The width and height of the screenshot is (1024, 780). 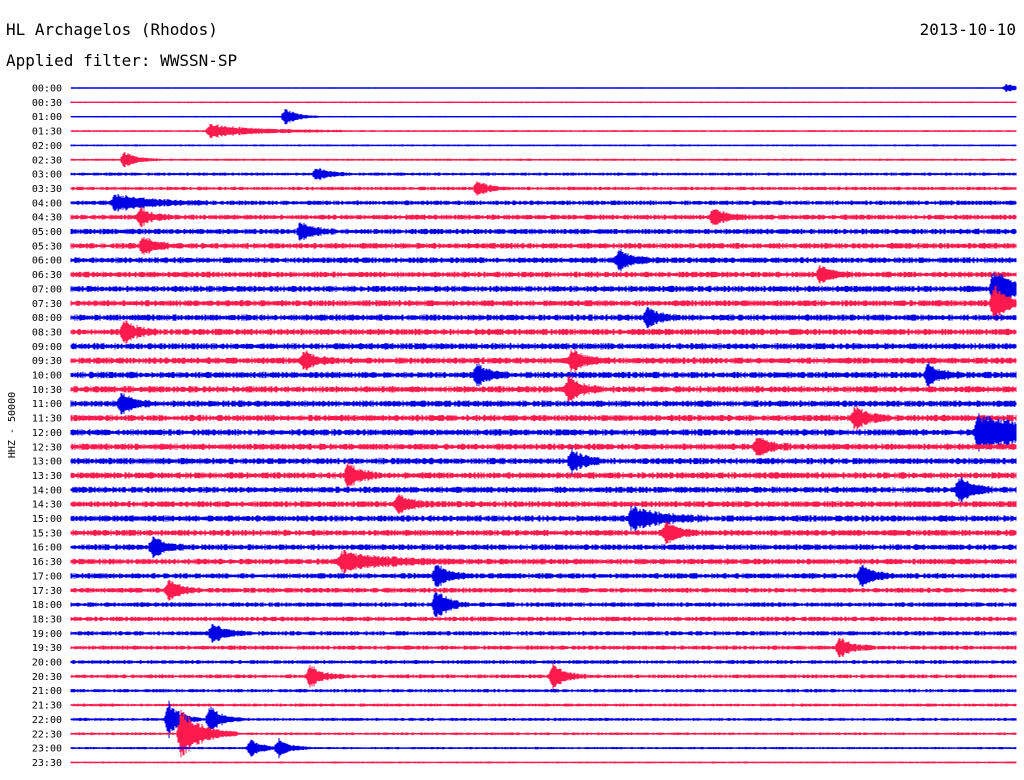 I want to click on row-time-label: 03:00, so click(x=47, y=175).